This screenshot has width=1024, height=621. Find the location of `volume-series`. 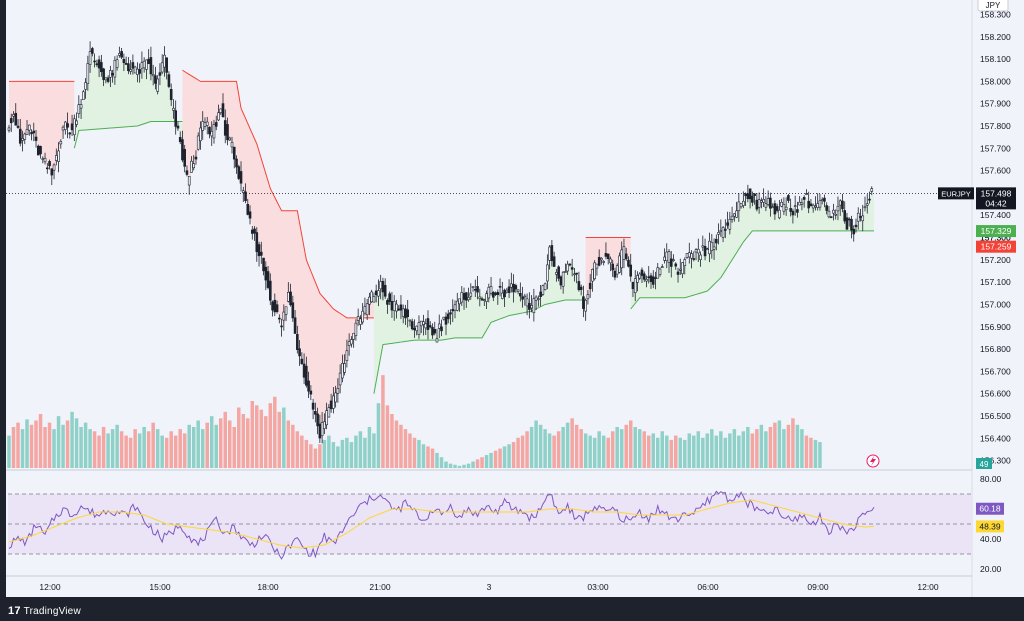

volume-series is located at coordinates (414, 421).